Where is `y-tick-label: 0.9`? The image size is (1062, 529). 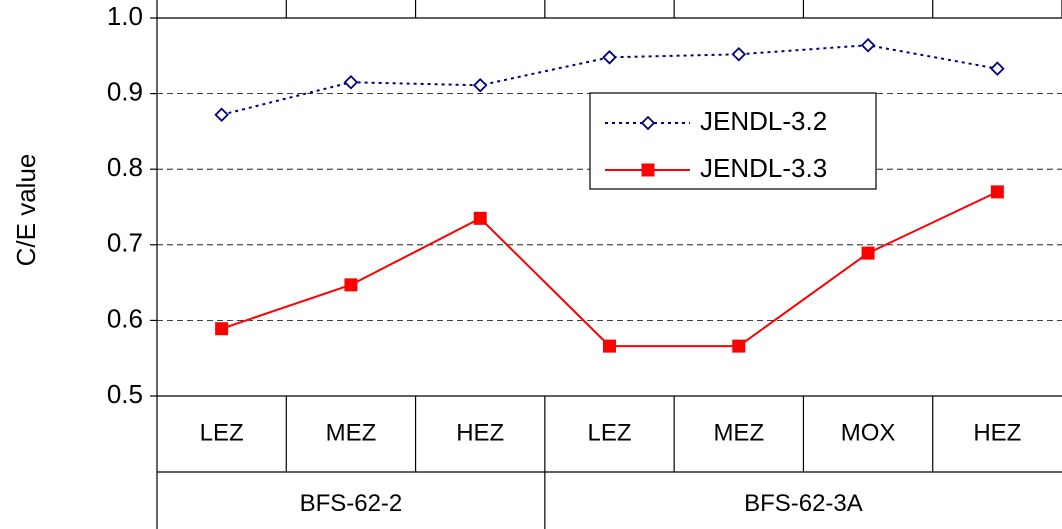 y-tick-label: 0.9 is located at coordinates (125, 91).